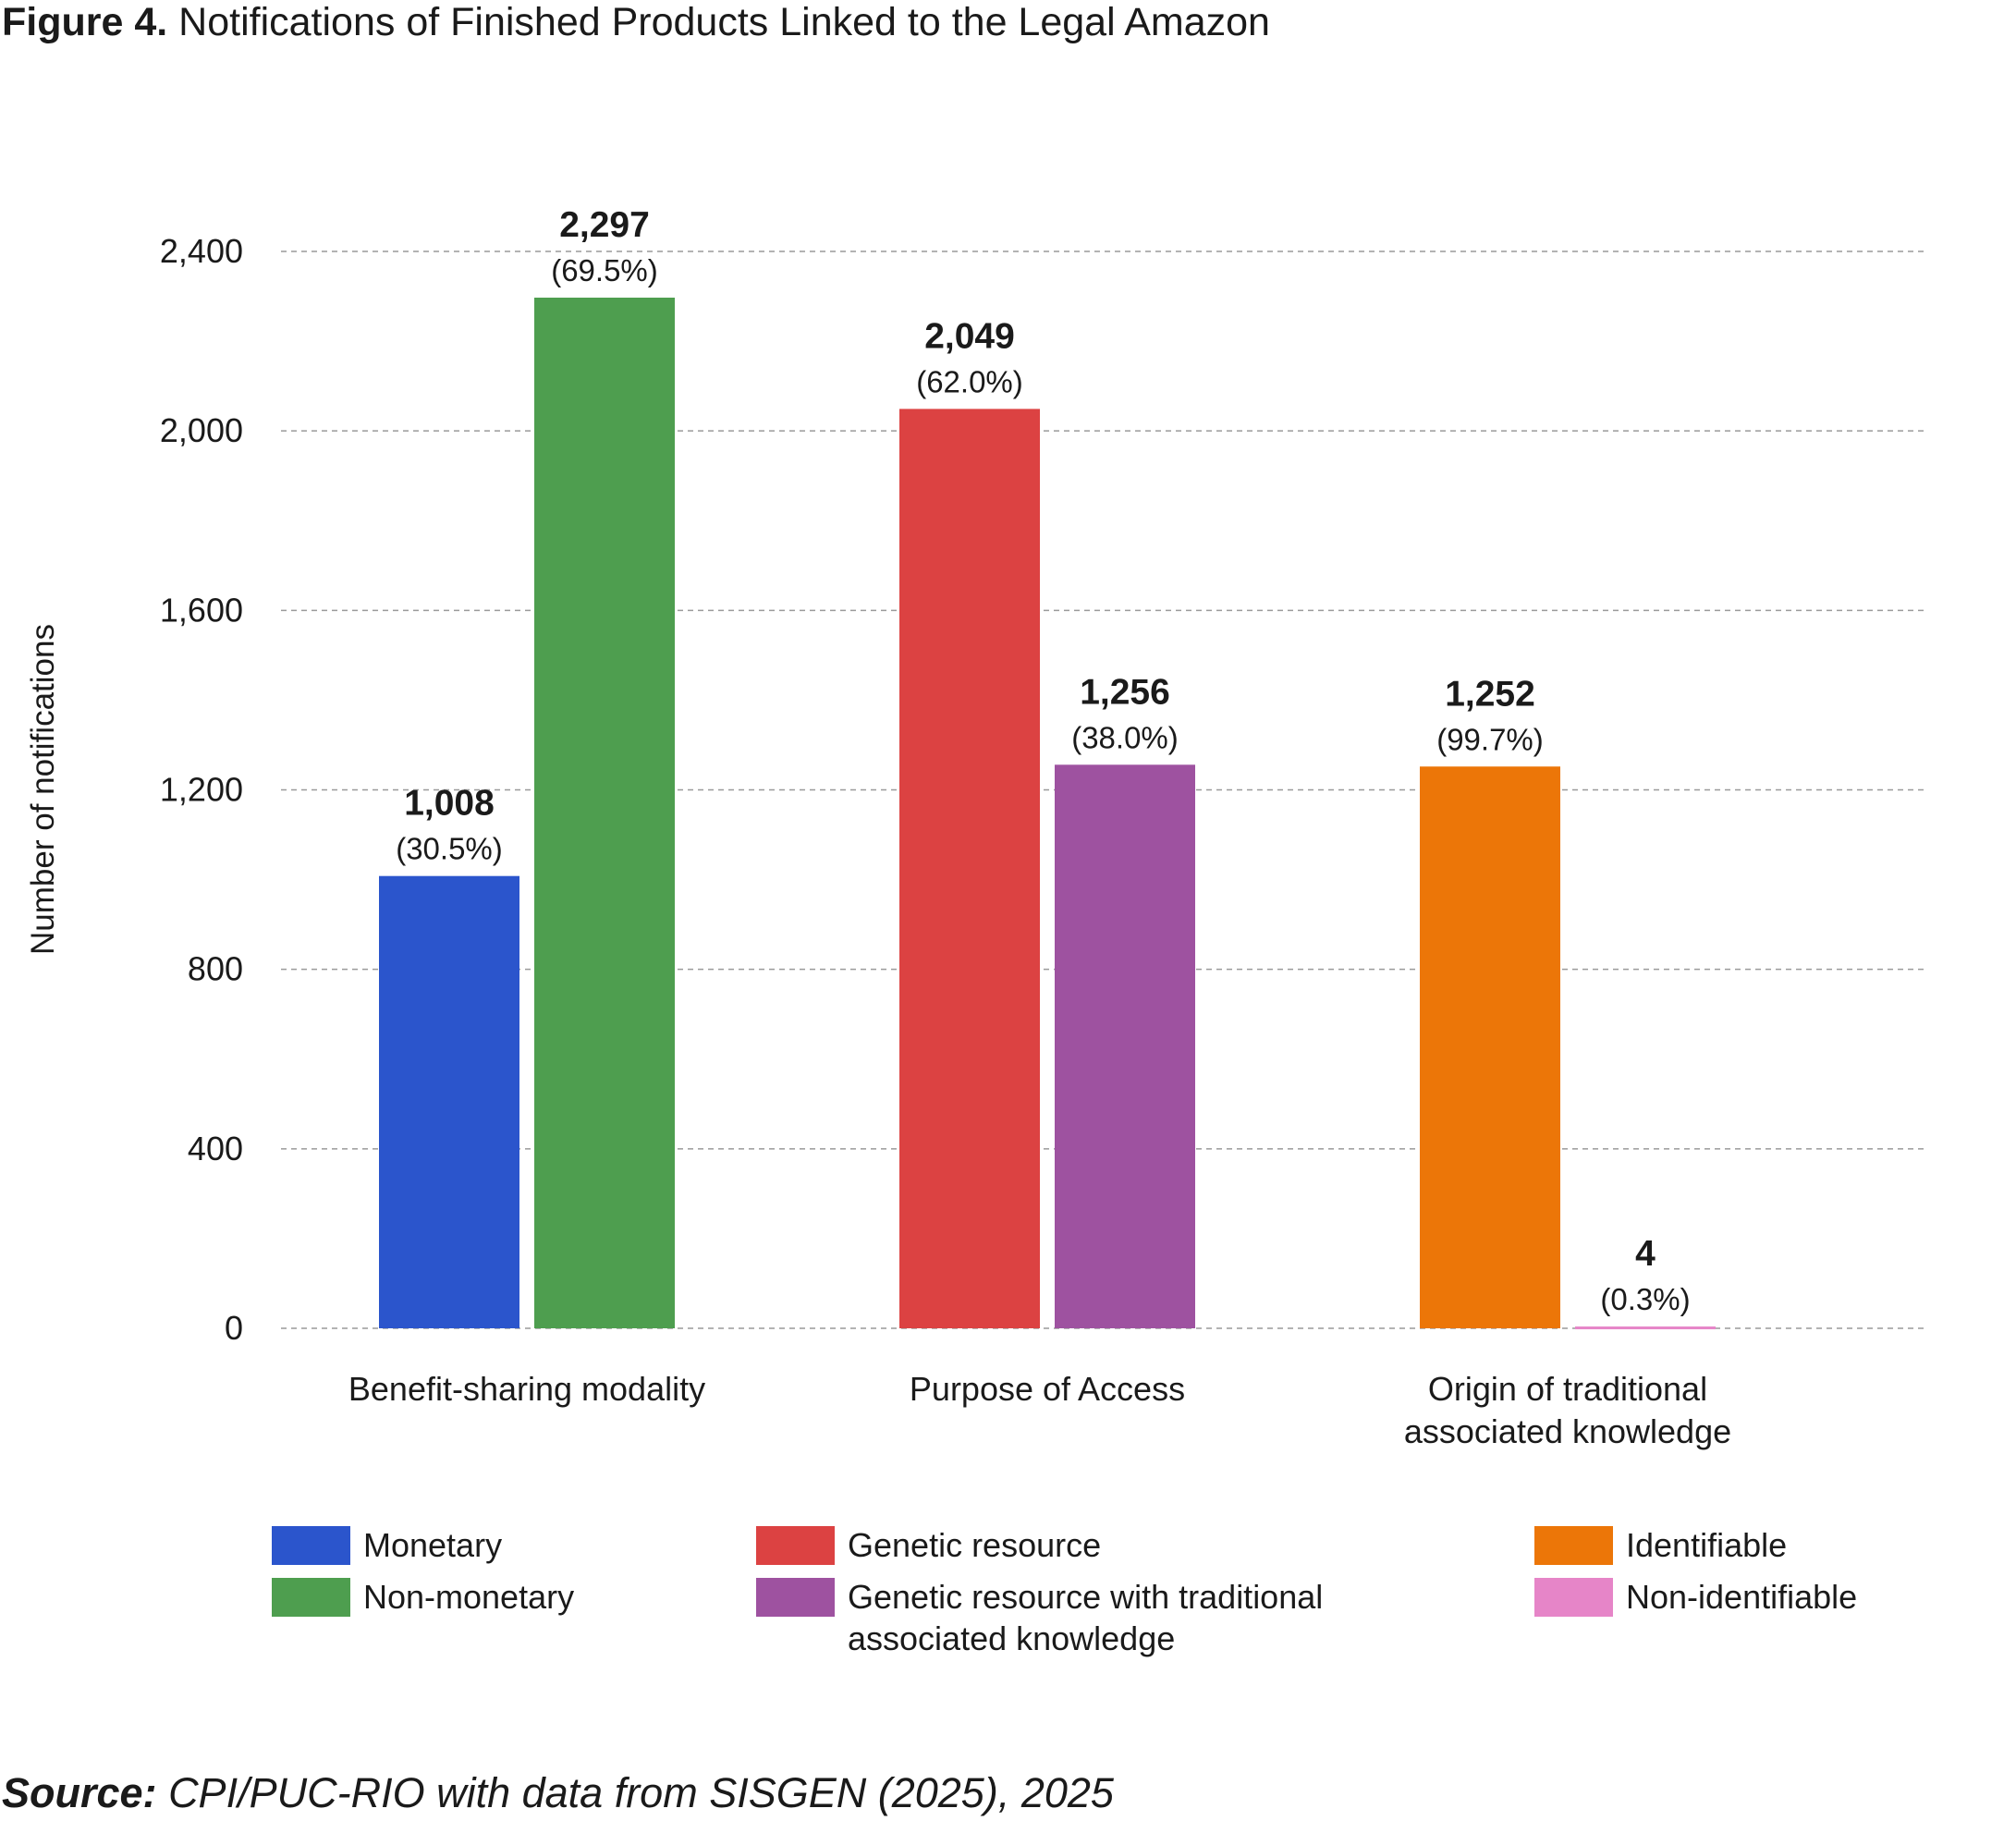 The height and width of the screenshot is (1833, 2016). What do you see at coordinates (449, 804) in the screenshot?
I see `value-label: 1,008` at bounding box center [449, 804].